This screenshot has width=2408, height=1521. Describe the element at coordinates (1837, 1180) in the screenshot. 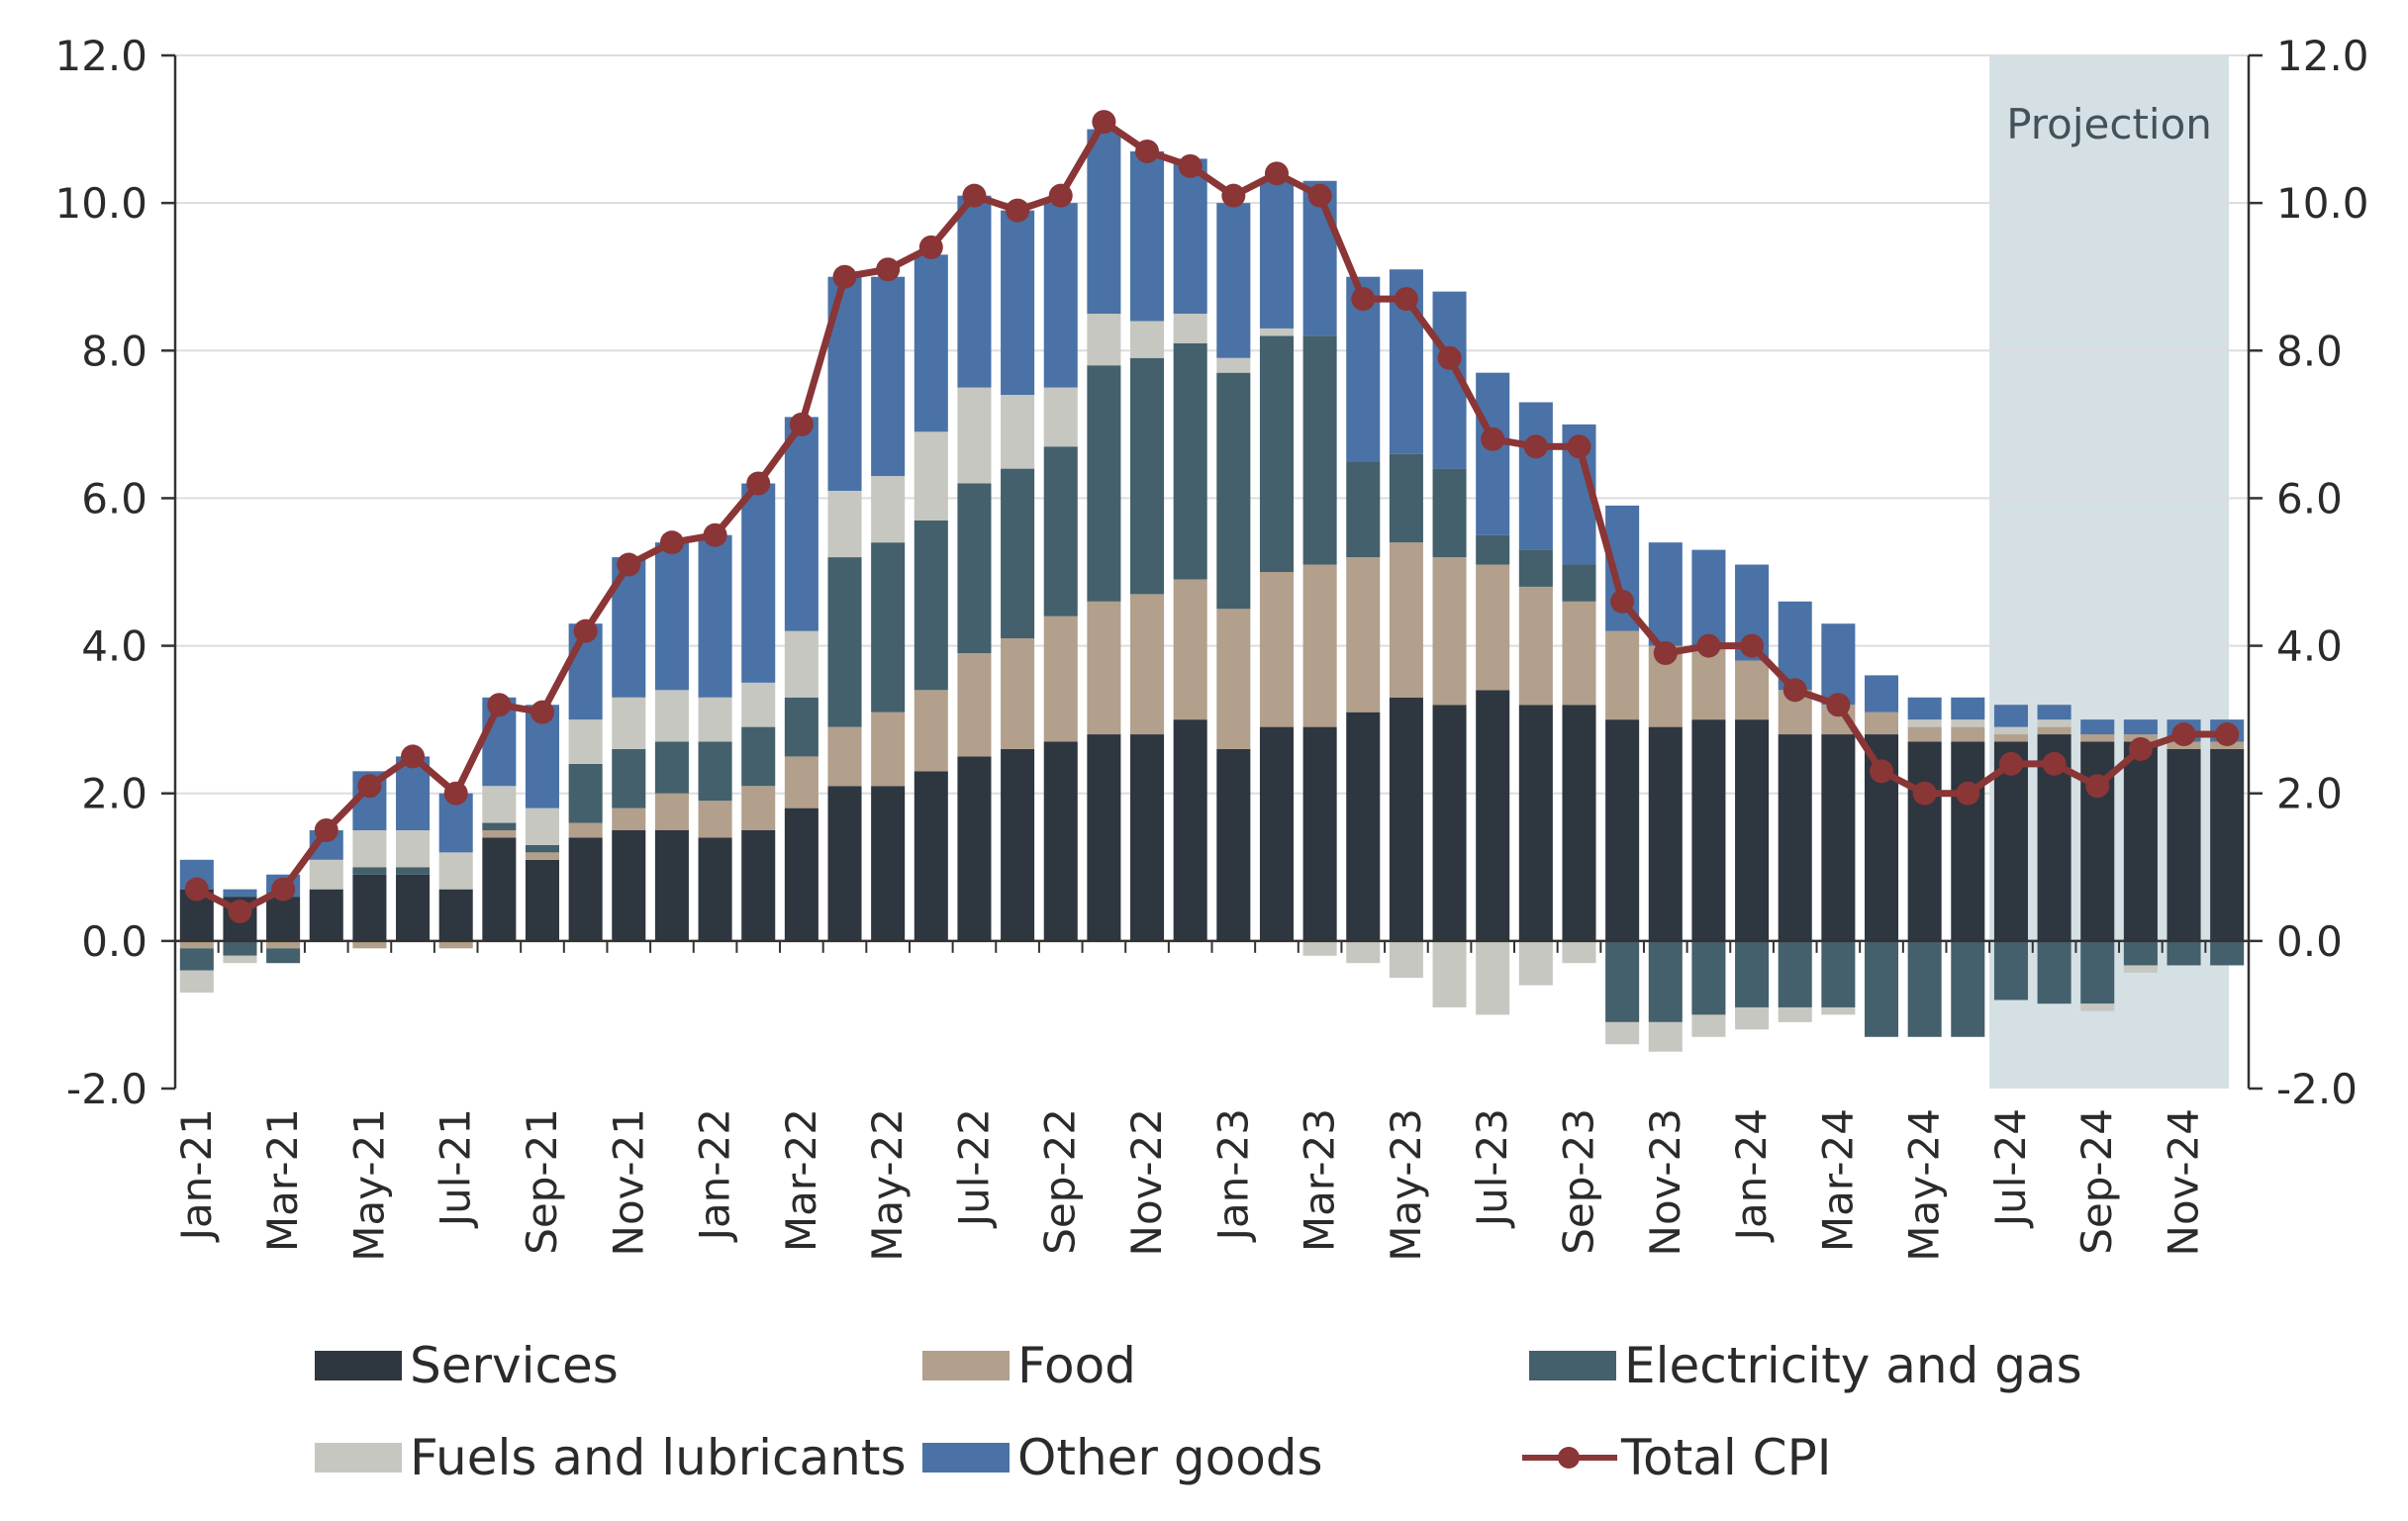

I see `x-tick-label: Mar-24` at that location.